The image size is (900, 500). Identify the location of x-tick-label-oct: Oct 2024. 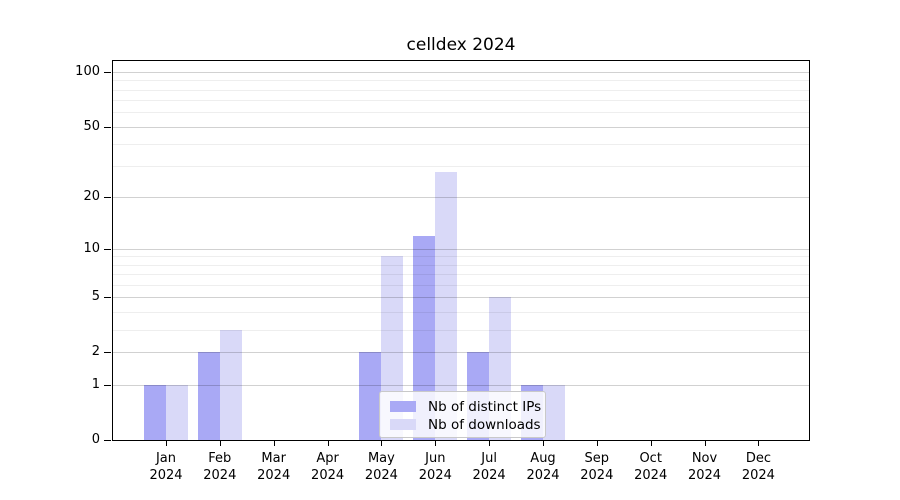
(651, 467).